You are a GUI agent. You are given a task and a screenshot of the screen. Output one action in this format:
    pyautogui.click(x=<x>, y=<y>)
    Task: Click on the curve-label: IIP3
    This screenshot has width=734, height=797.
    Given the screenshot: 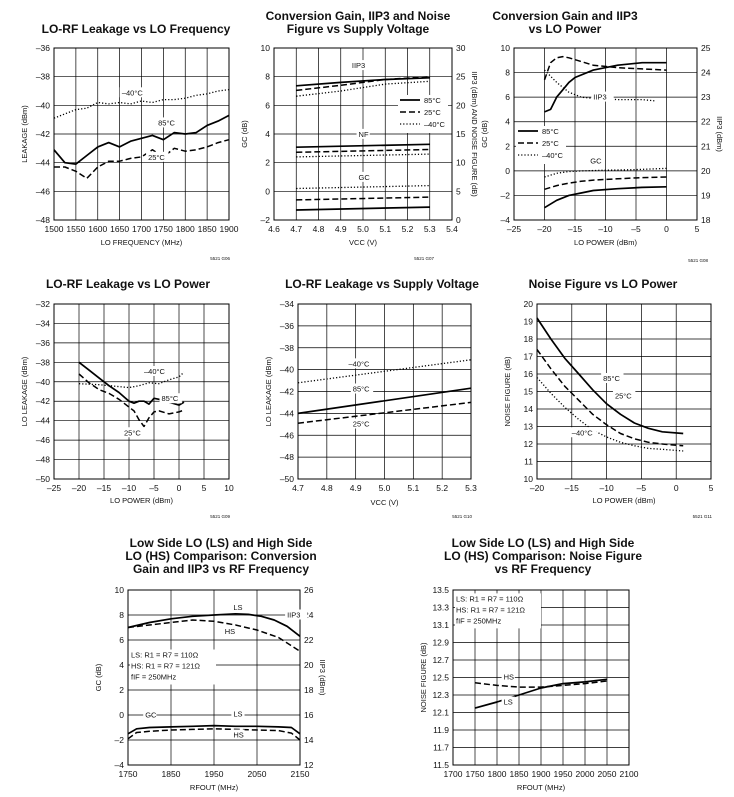 What is the action you would take?
    pyautogui.click(x=358, y=65)
    